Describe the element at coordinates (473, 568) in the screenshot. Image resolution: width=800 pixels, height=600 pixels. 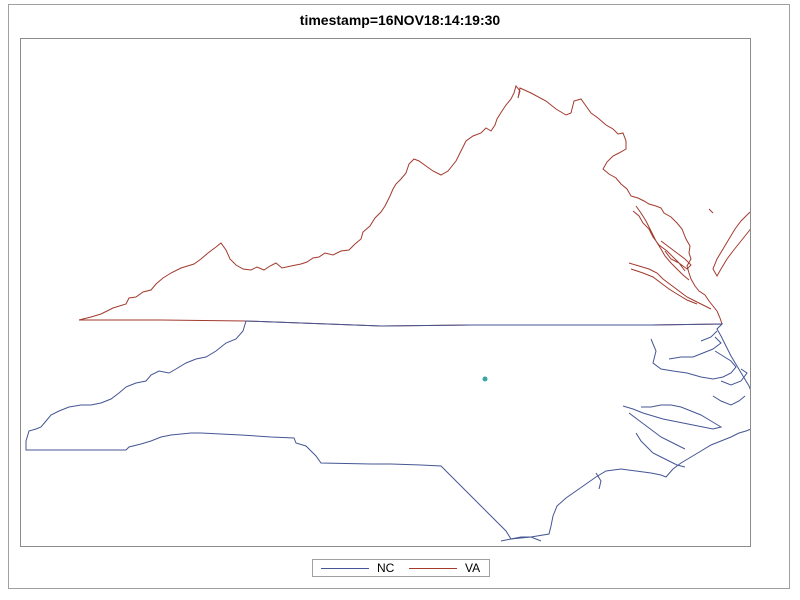
I see `legend-label-va: VA` at that location.